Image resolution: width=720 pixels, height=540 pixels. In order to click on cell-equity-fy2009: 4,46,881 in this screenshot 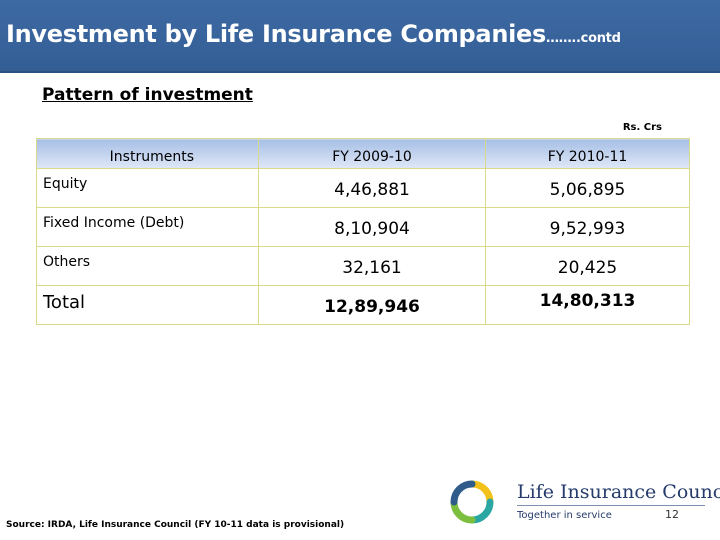, I will do `click(372, 188)`.